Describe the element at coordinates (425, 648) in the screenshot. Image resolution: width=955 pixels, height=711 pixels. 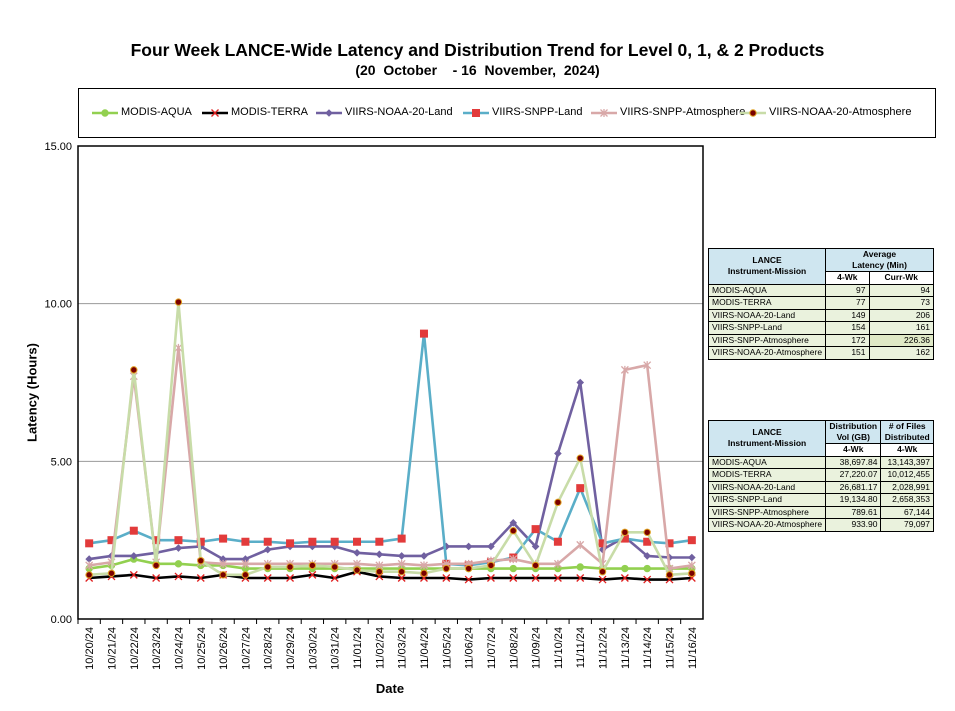
I see `x-tick-label: 11/04/24` at that location.